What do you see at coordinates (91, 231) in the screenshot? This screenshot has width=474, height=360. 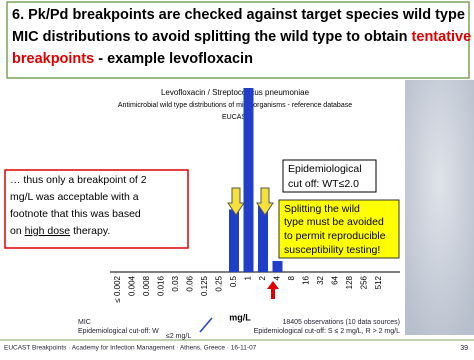 I see `callout-text: therapy.` at bounding box center [91, 231].